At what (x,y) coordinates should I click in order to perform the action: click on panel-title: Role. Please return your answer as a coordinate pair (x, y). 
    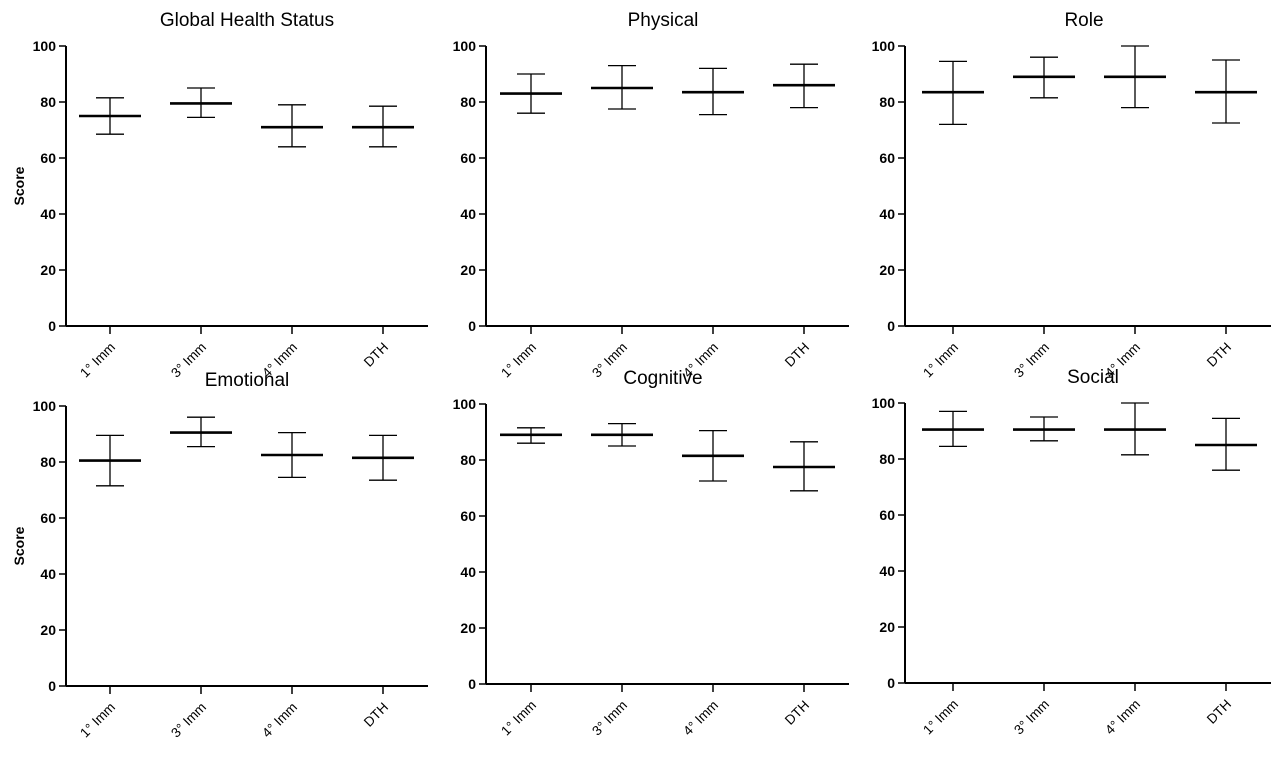
    Looking at the image, I should click on (1083, 20).